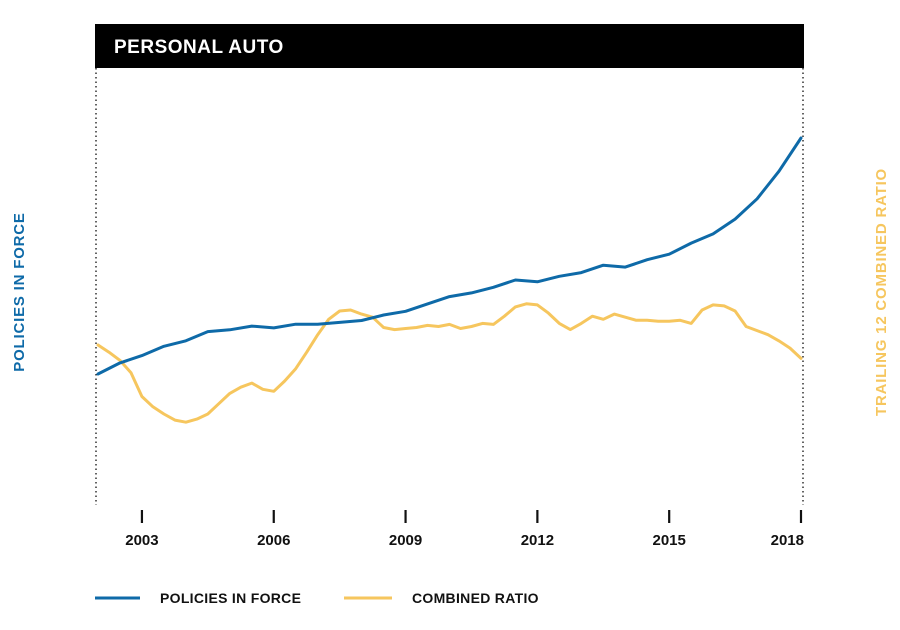  What do you see at coordinates (405, 540) in the screenshot?
I see `x-tick-label-2009: 2009` at bounding box center [405, 540].